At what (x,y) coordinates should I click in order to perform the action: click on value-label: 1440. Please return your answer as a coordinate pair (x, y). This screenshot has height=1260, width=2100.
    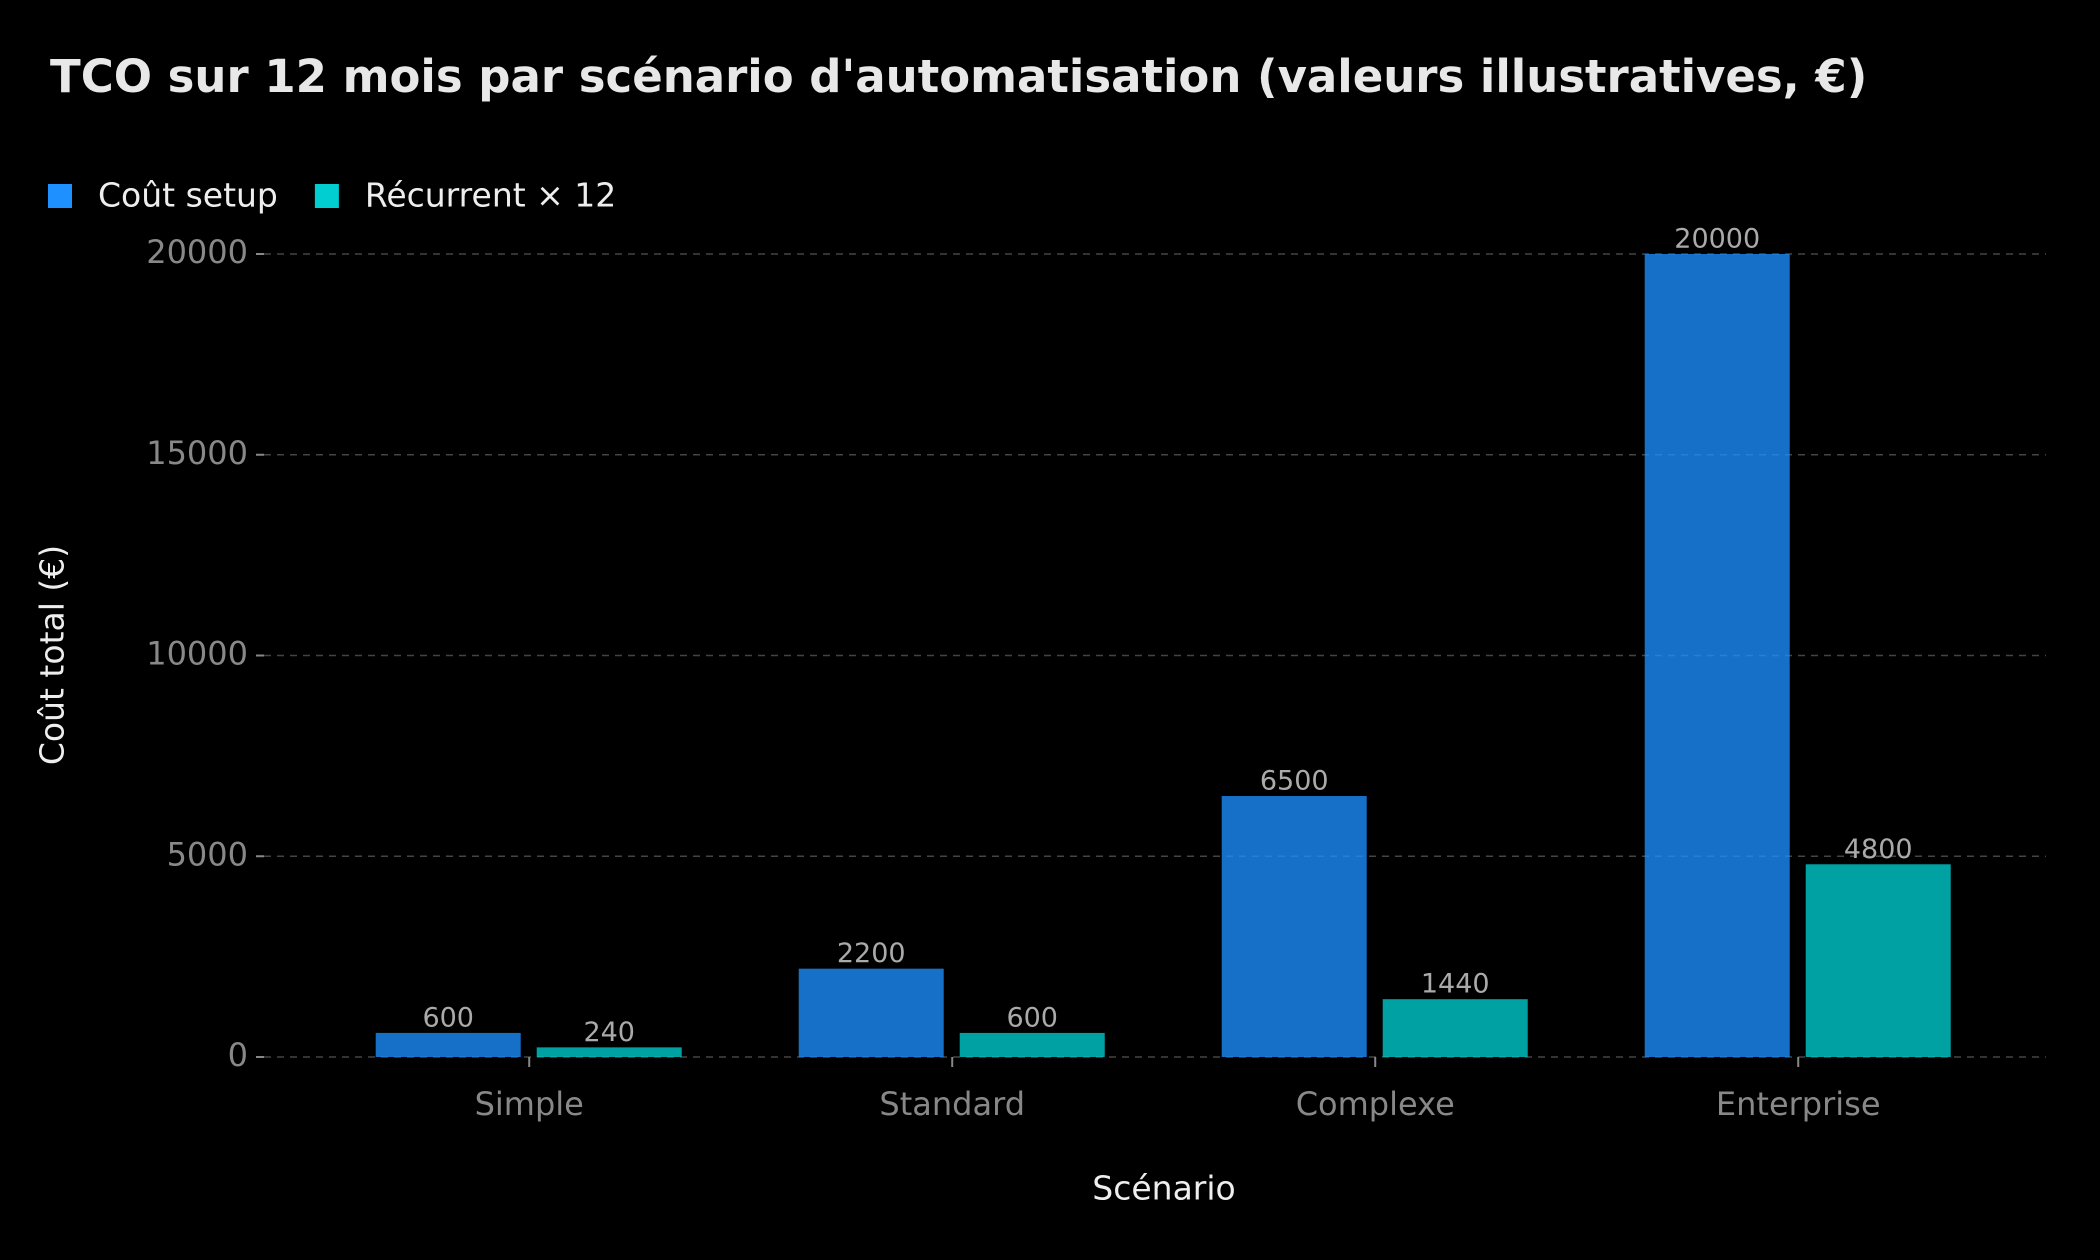
    Looking at the image, I should click on (1455, 984).